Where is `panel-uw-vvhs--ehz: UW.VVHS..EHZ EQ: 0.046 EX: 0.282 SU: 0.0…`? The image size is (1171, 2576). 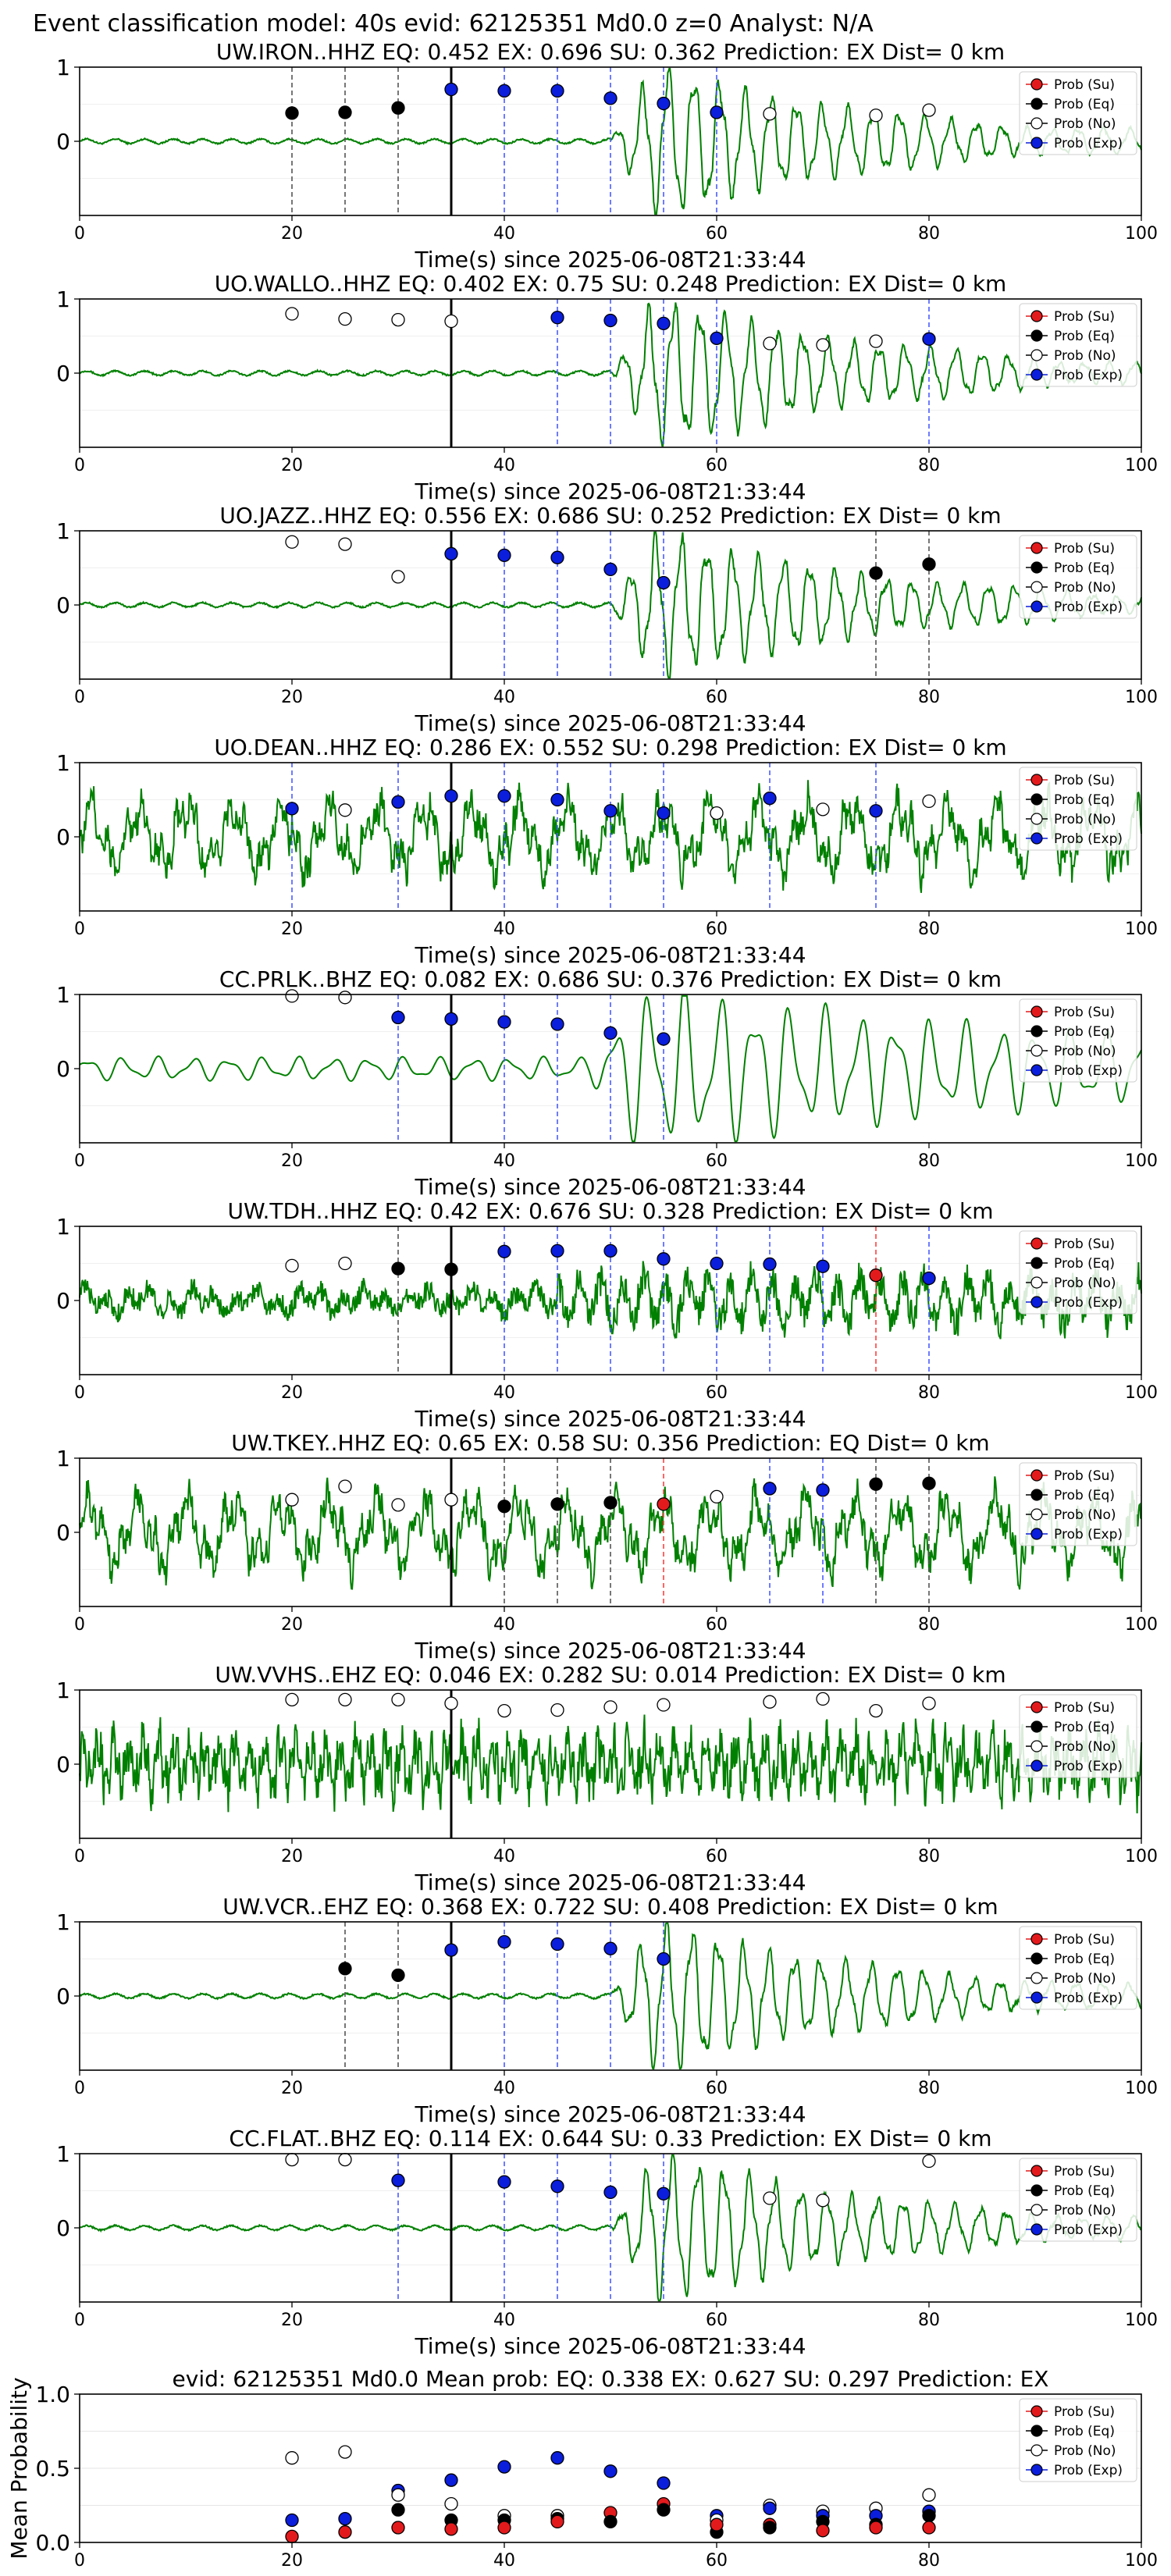 panel-uw-vvhs--ehz: UW.VVHS..EHZ EQ: 0.046 EX: 0.282 SU: 0.0… is located at coordinates (607, 1778).